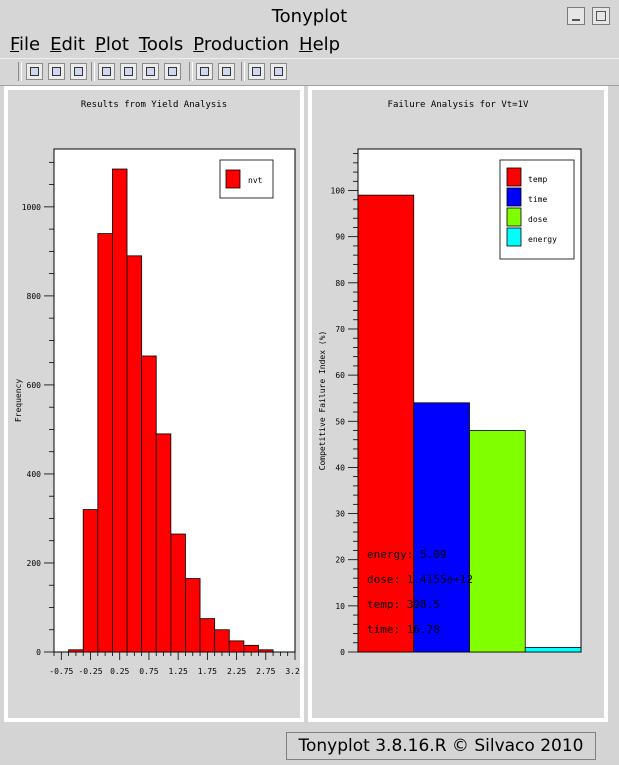  I want to click on load-icon, so click(34, 71).